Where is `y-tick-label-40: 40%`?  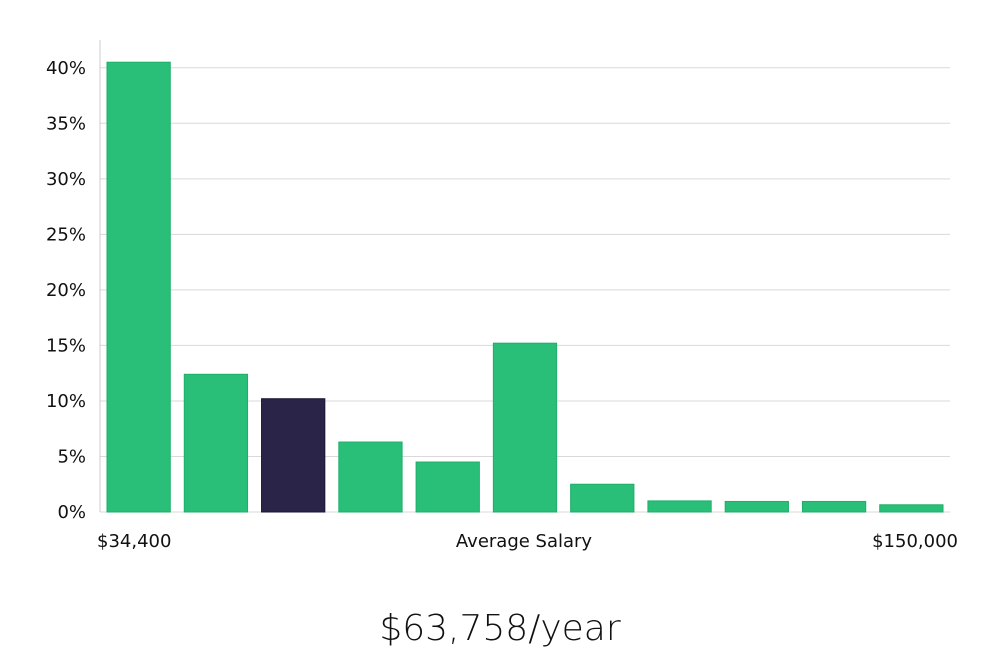
y-tick-label-40: 40% is located at coordinates (66, 68).